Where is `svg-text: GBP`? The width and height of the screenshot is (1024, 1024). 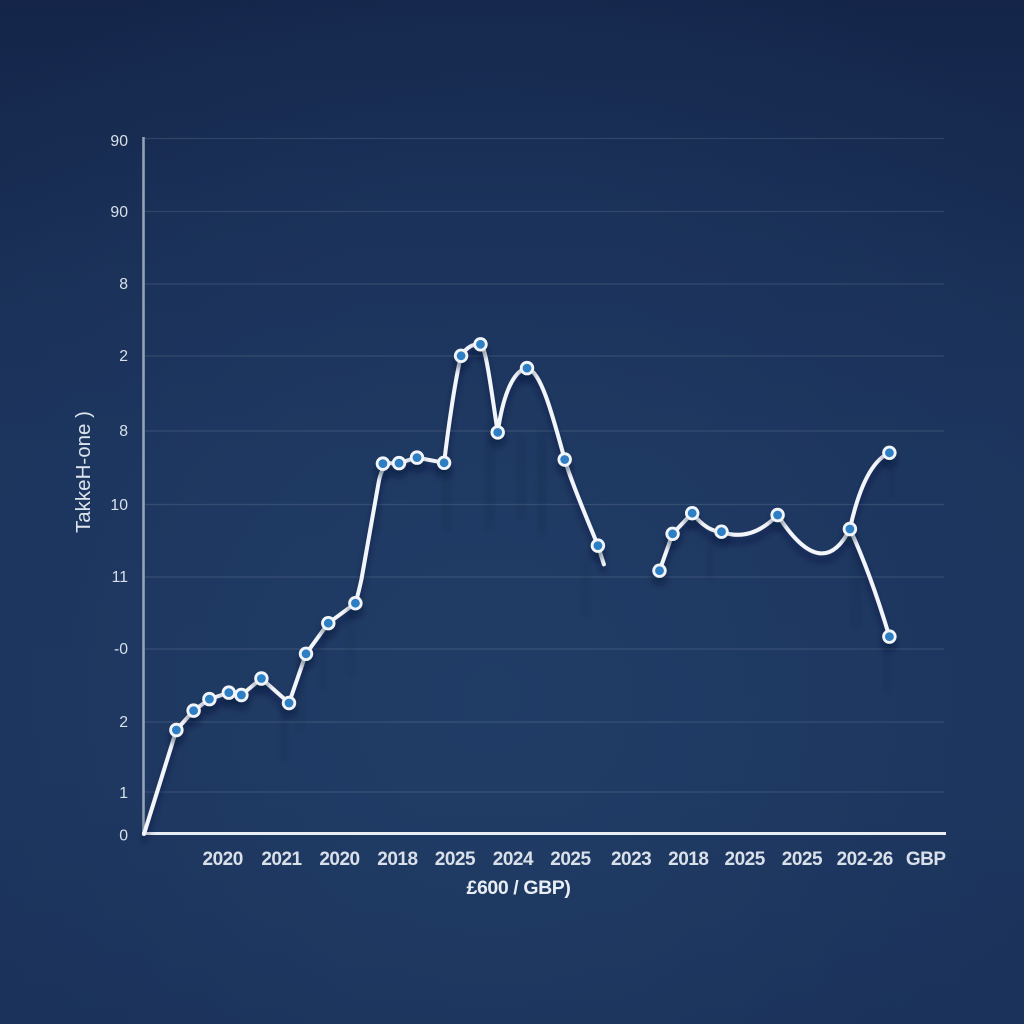 svg-text: GBP is located at coordinates (926, 859).